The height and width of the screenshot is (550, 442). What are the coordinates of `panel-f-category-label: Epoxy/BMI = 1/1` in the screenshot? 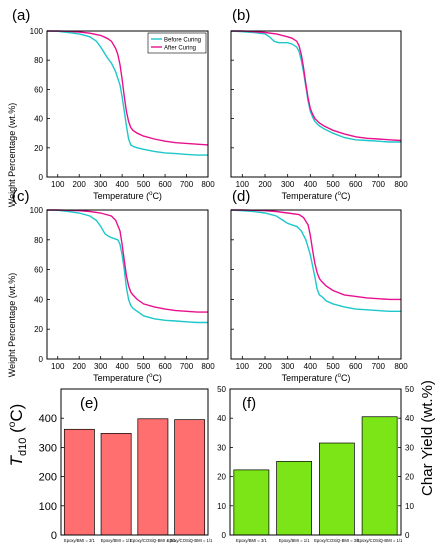 It's located at (295, 540).